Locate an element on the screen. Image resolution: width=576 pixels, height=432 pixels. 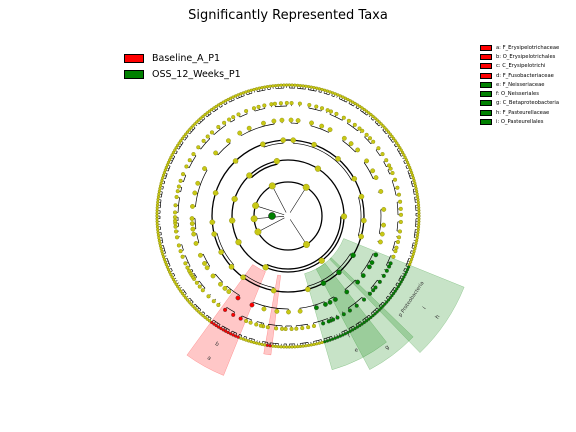
level-ring is located at coordinates (288, 216).